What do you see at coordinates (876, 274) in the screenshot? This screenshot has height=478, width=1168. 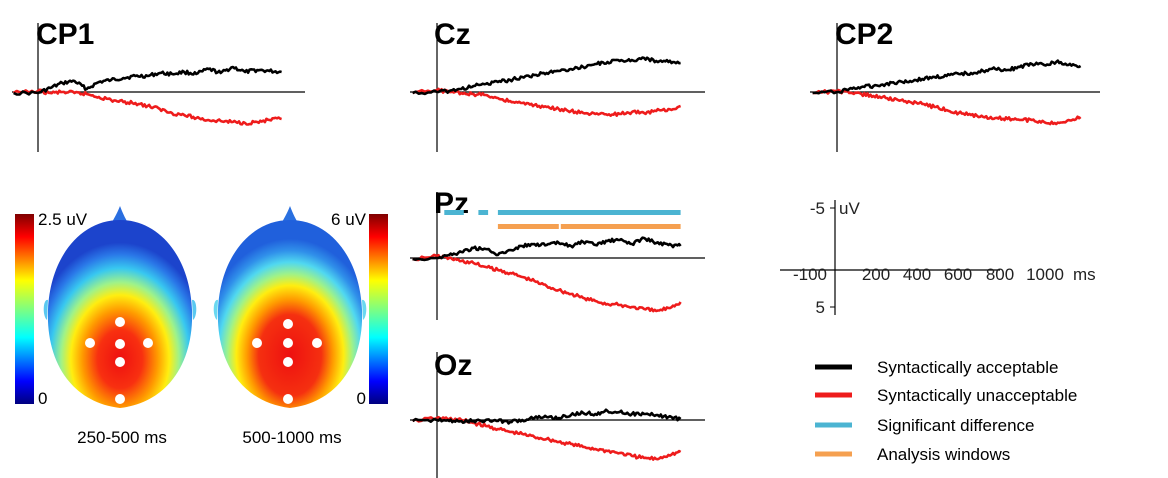 I see `scale-x-label-200: 200` at bounding box center [876, 274].